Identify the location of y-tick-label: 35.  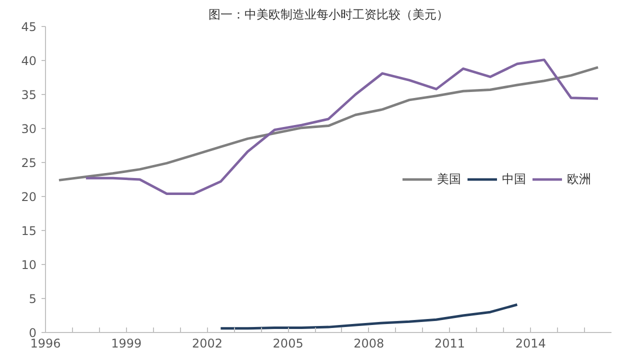
(29, 95).